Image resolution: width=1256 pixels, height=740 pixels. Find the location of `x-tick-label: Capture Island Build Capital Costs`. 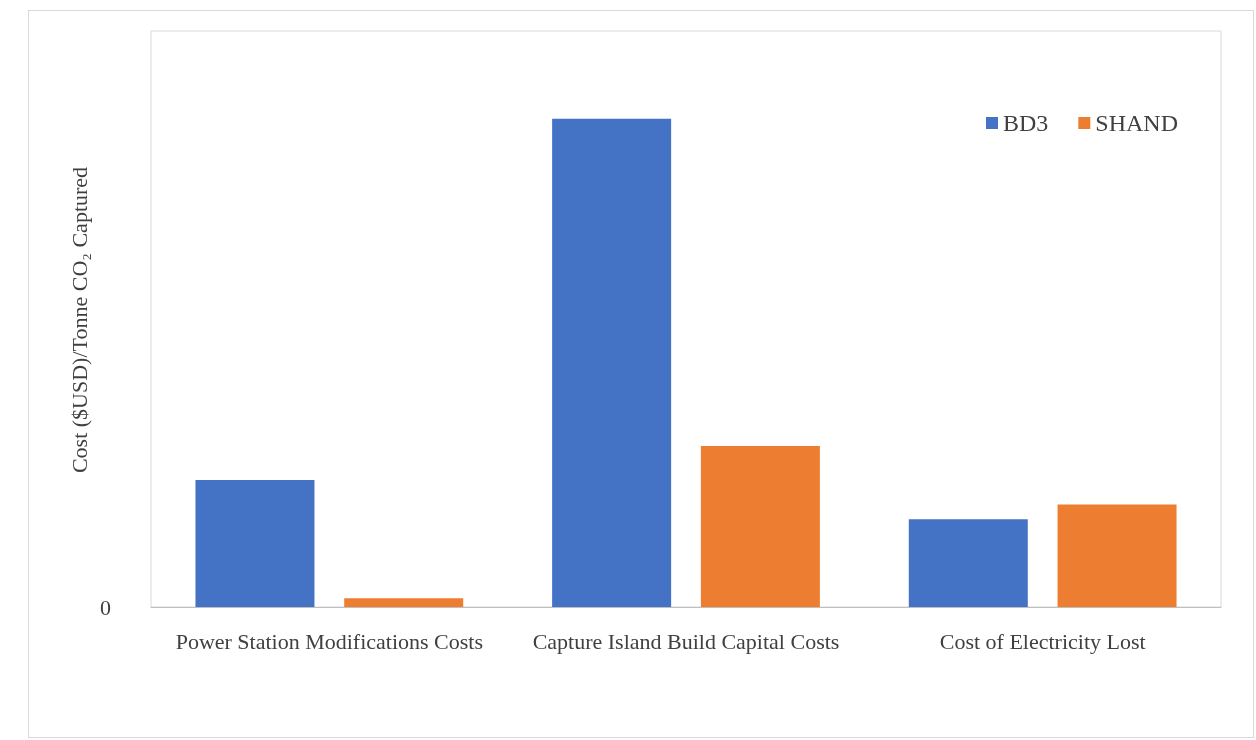

x-tick-label: Capture Island Build Capital Costs is located at coordinates (686, 641).